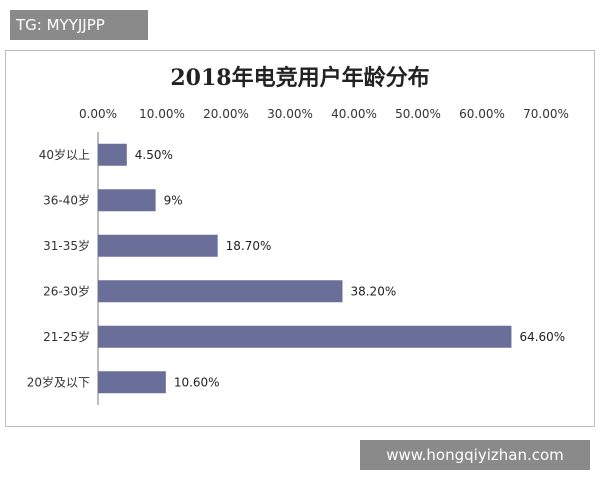 This screenshot has width=600, height=480. Describe the element at coordinates (64, 154) in the screenshot. I see `category-label: 40岁以上` at that location.